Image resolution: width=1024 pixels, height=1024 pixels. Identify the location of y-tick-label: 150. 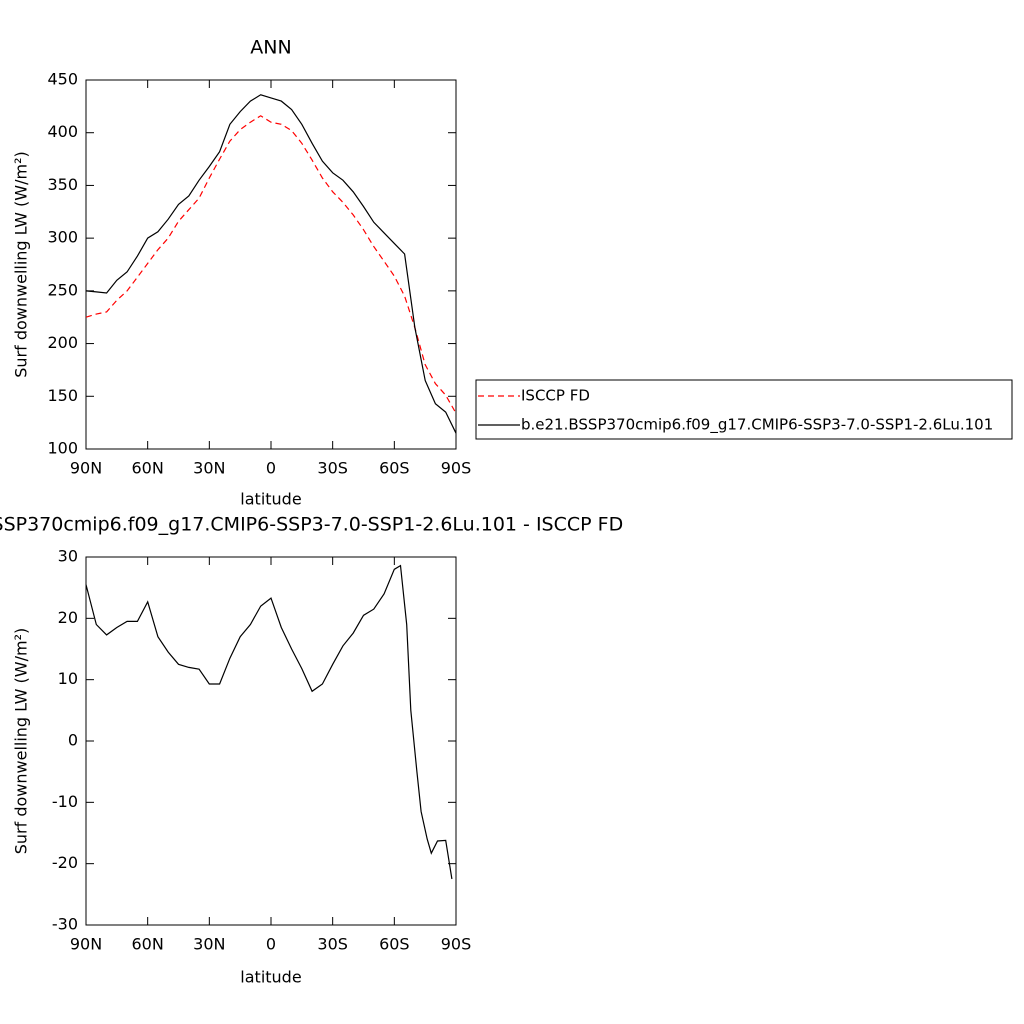
(62, 395).